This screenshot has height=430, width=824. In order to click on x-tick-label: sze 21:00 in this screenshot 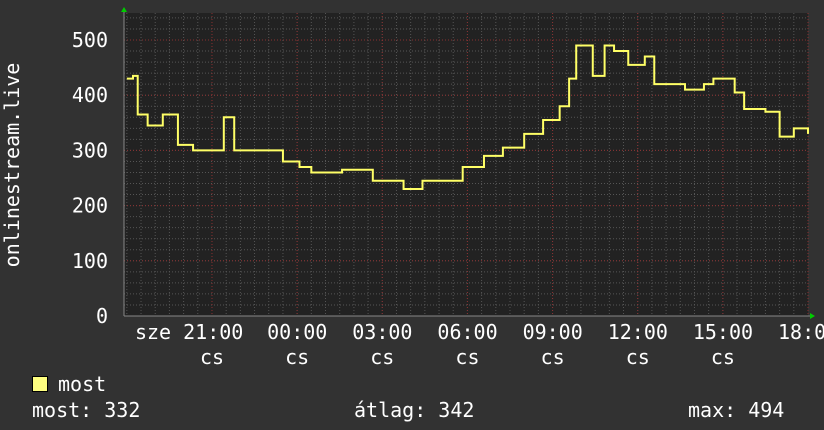, I will do `click(189, 332)`.